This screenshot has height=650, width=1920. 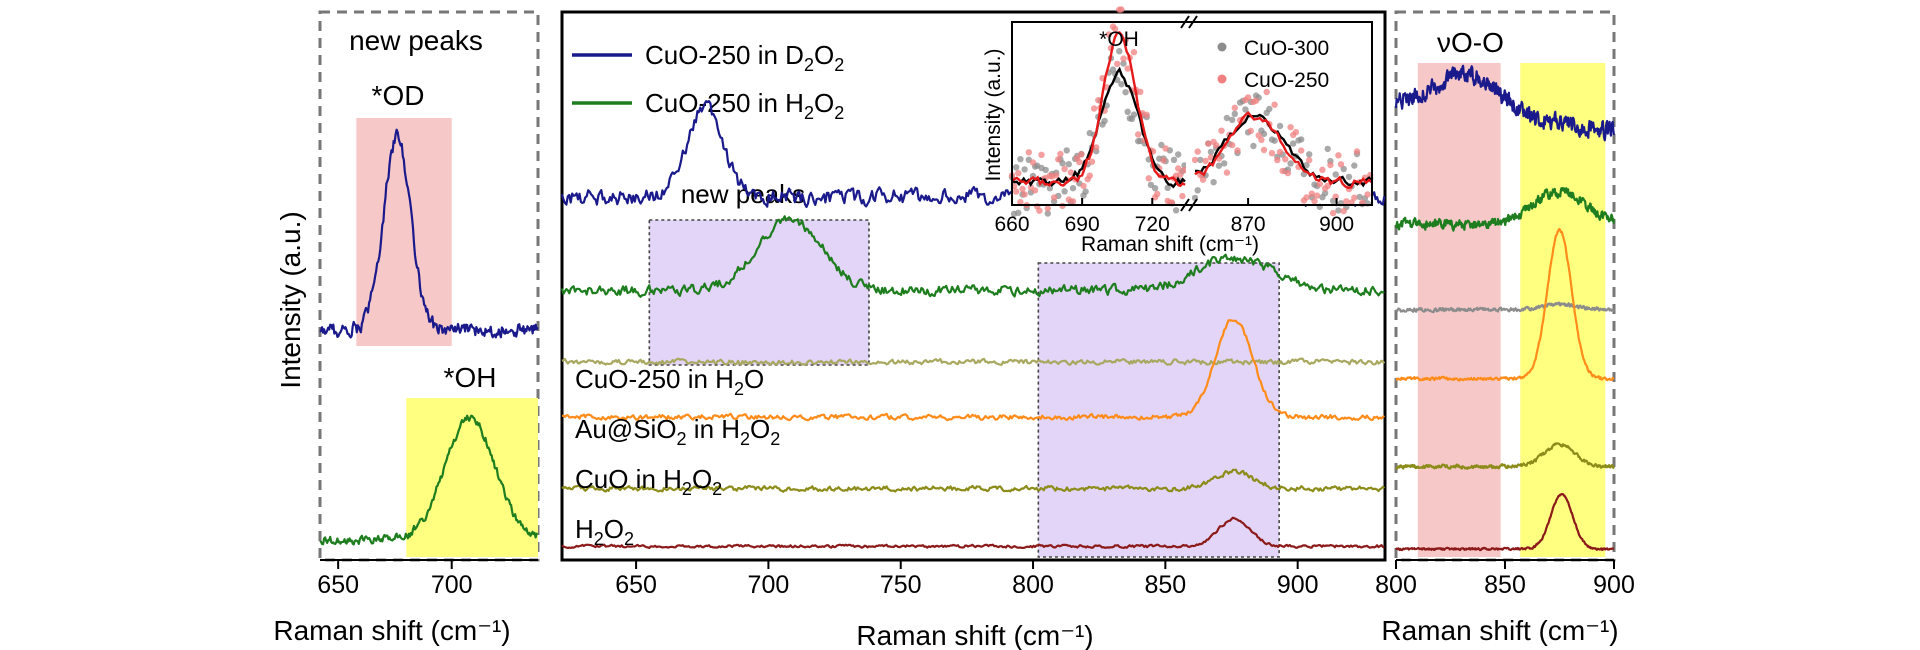 What do you see at coordinates (993, 114) in the screenshot?
I see `inset-y-label: Intensity (a.u.)` at bounding box center [993, 114].